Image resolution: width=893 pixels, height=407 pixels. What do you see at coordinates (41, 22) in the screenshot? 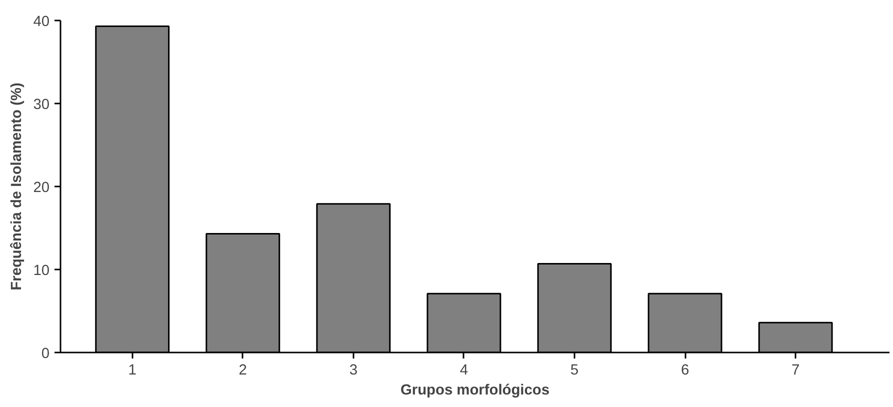
I see `y-tick-label: 40` at bounding box center [41, 22].